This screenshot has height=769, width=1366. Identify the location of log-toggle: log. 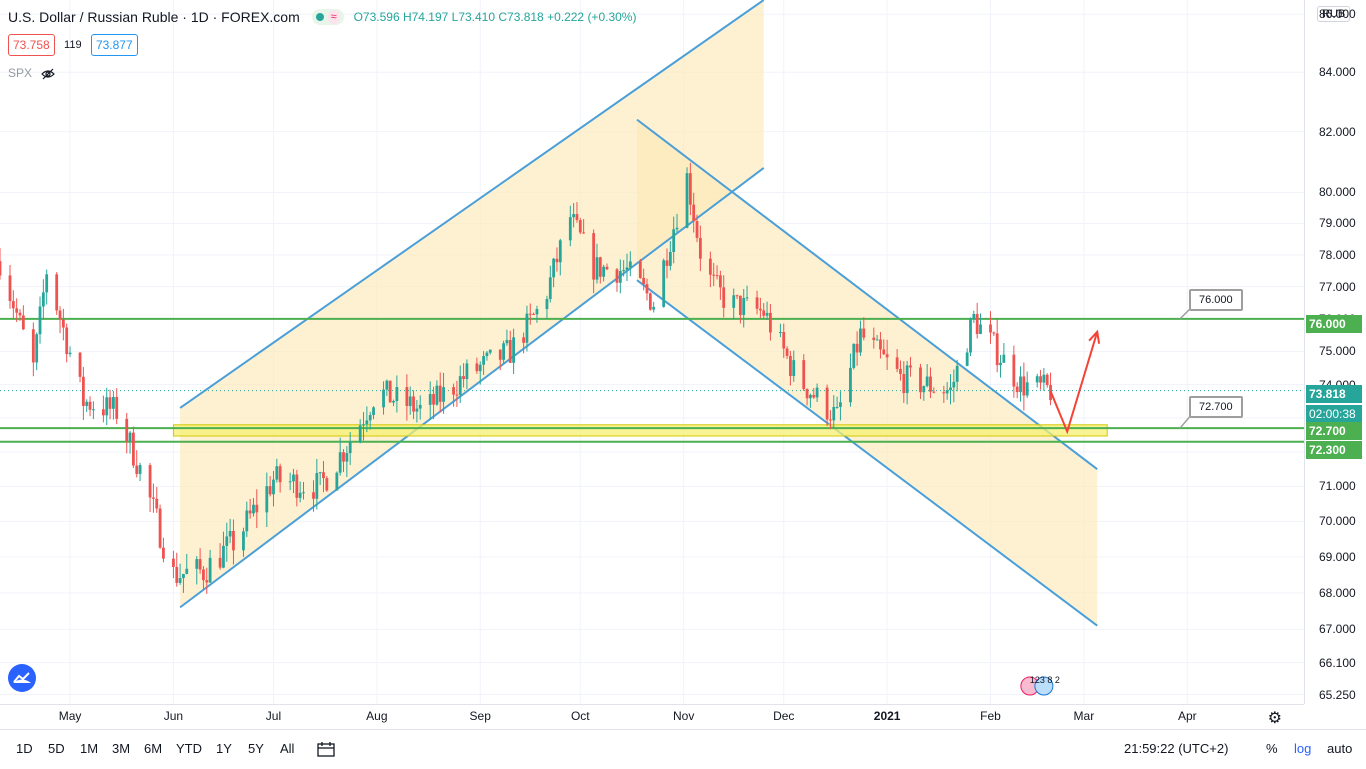
(1303, 748).